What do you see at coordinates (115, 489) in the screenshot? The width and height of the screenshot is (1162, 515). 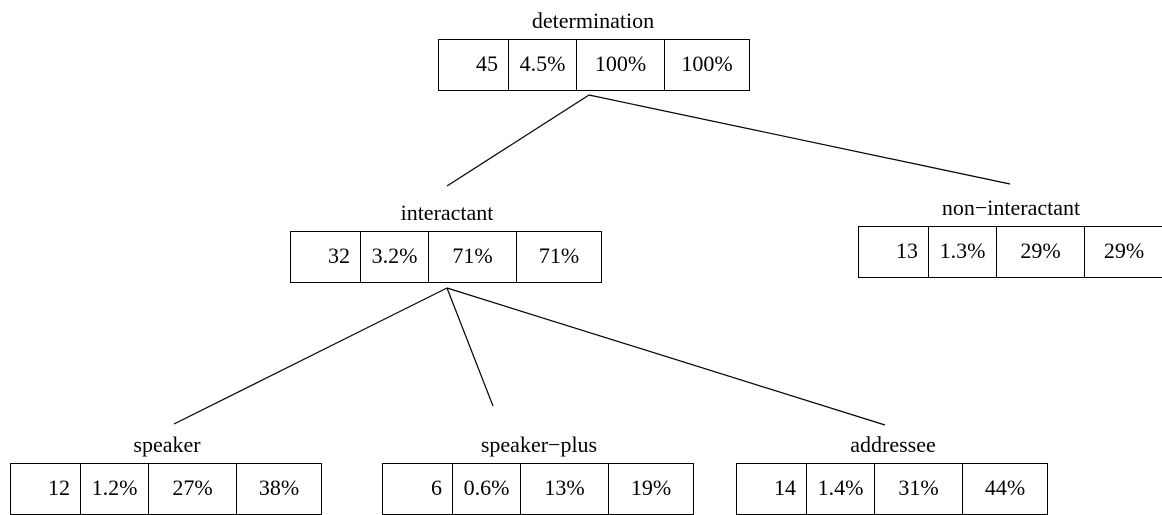 I see `percent-cell: 1.2%` at bounding box center [115, 489].